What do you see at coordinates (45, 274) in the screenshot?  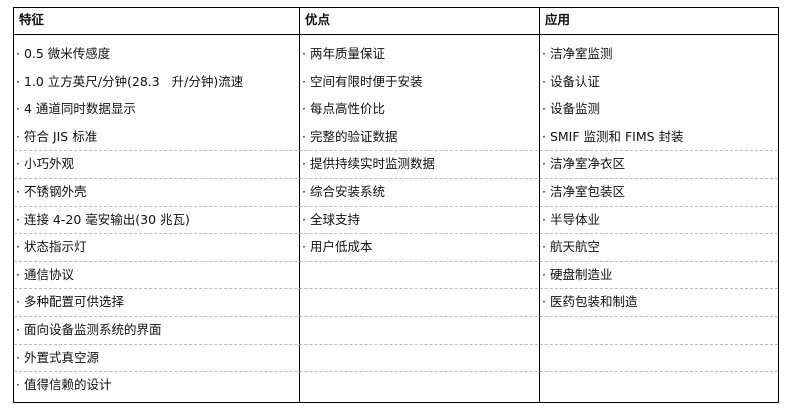 I see `list-item: · 通信协议` at bounding box center [45, 274].